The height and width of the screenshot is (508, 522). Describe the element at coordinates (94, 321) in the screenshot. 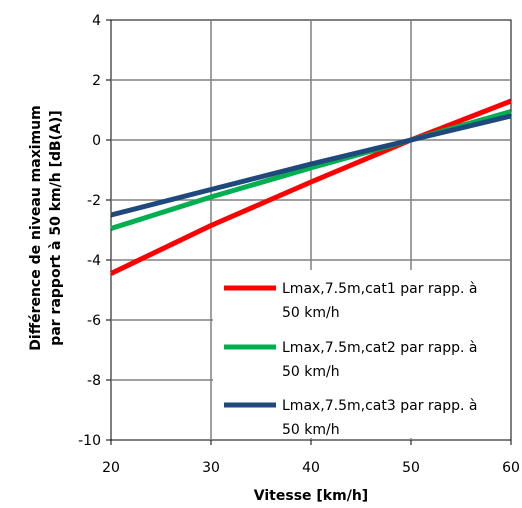

I see `y-tick-label: -6` at that location.